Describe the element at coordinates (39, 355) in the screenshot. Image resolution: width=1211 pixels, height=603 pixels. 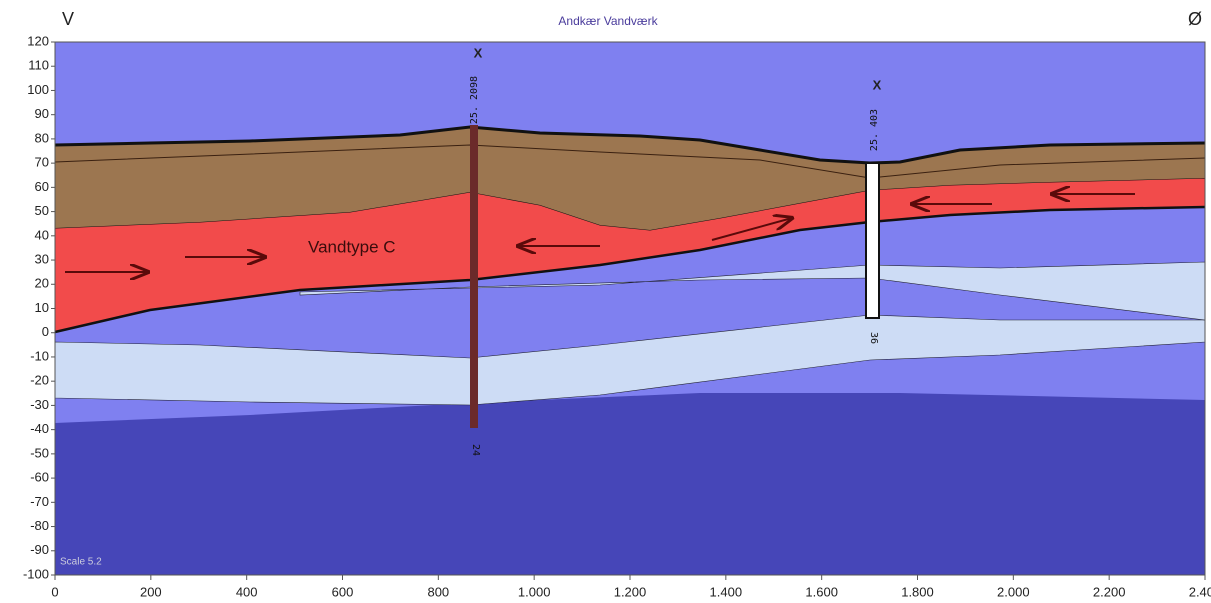
I see `y-tick-label: -10` at that location.